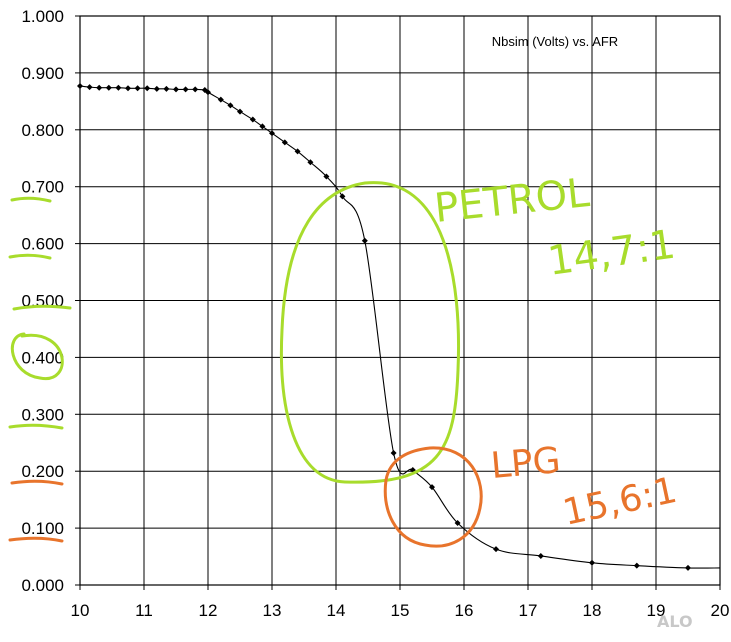  What do you see at coordinates (464, 610) in the screenshot?
I see `x-tick-label: 16` at bounding box center [464, 610].